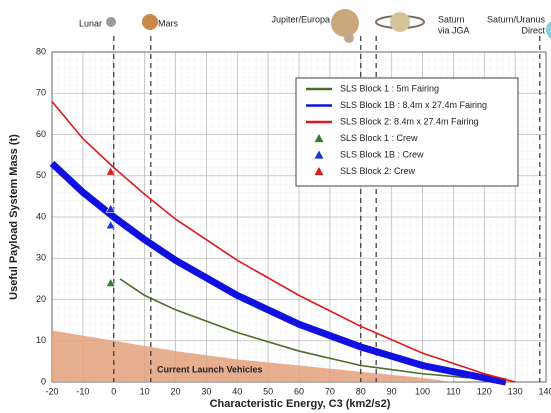 This screenshot has width=551, height=413. What do you see at coordinates (43, 381) in the screenshot?
I see `y-tick-label: 0` at bounding box center [43, 381].